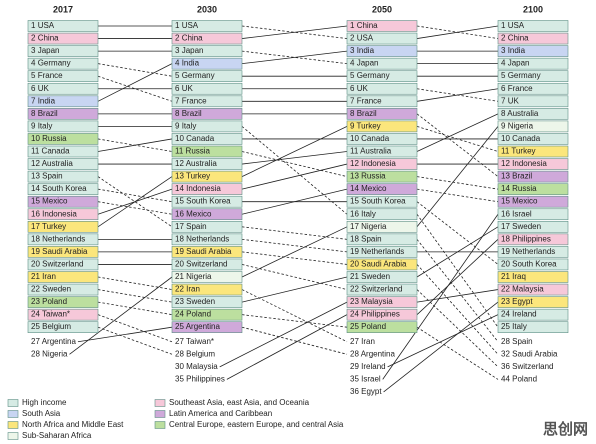 This screenshot has height=444, width=596. I want to click on rank: 12, so click(35, 163).